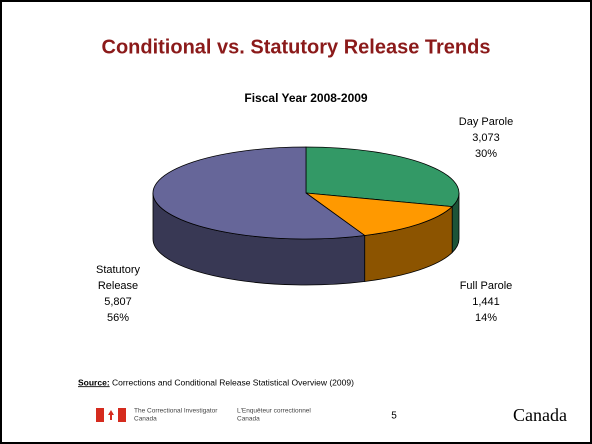 This screenshot has height=444, width=592. I want to click on slice-label: Statutory, so click(118, 270).